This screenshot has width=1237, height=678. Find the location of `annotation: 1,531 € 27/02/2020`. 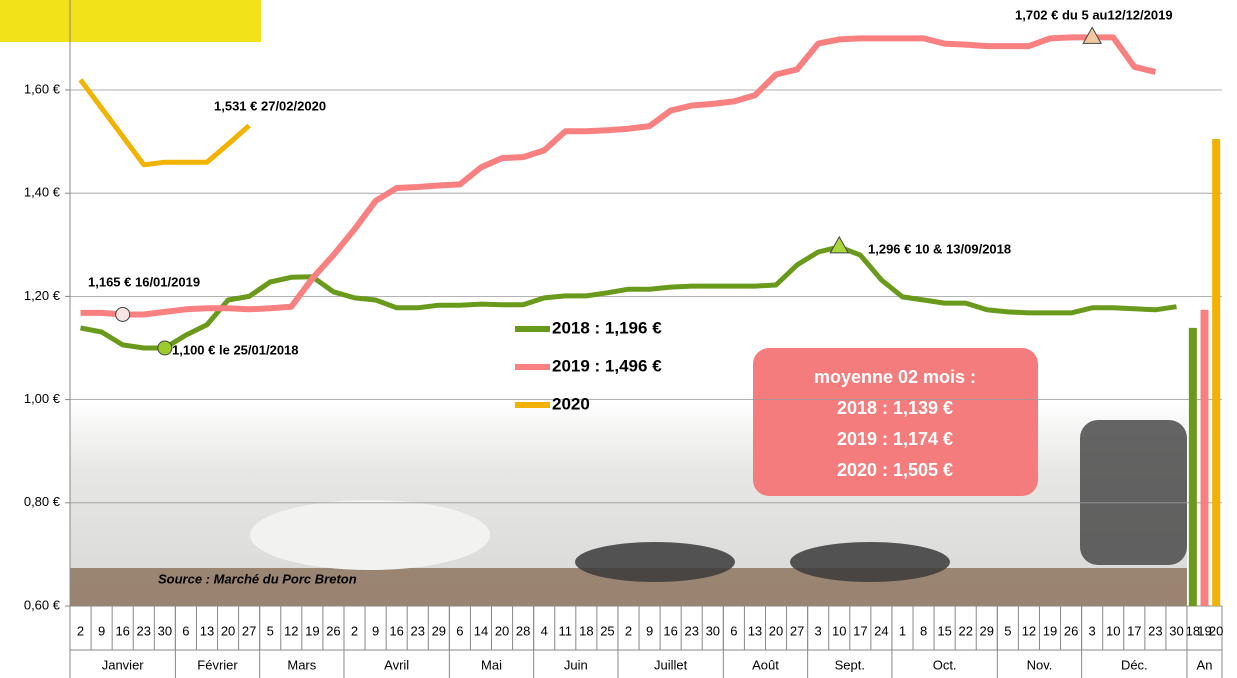

annotation: 1,531 € 27/02/2020 is located at coordinates (270, 105).